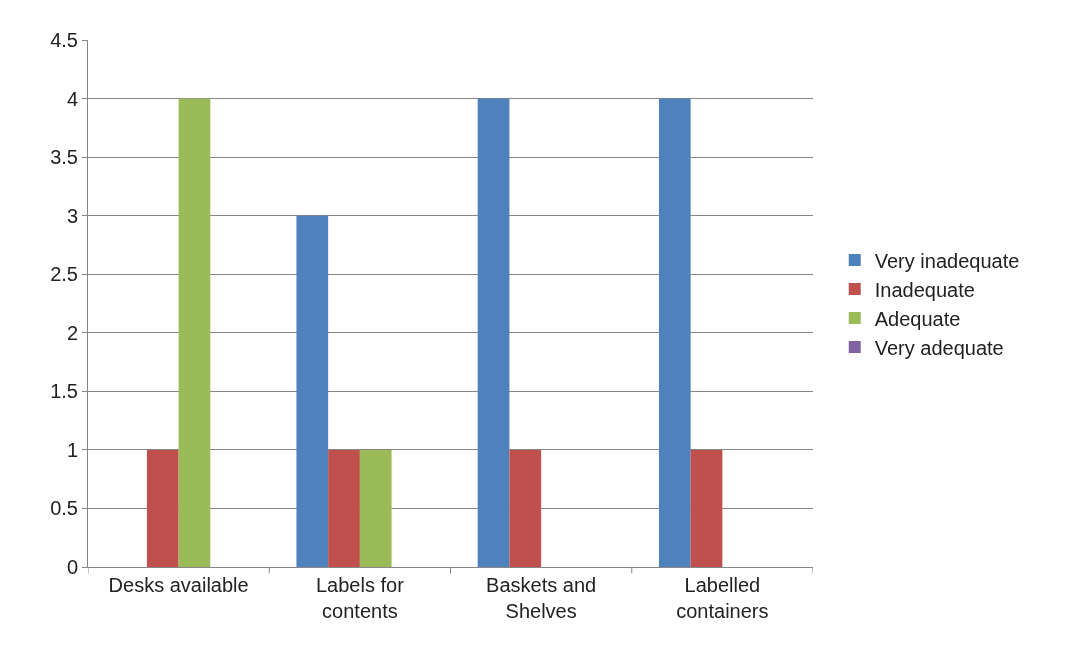 This screenshot has height=659, width=1075. I want to click on y-tick-label: 0, so click(72, 567).